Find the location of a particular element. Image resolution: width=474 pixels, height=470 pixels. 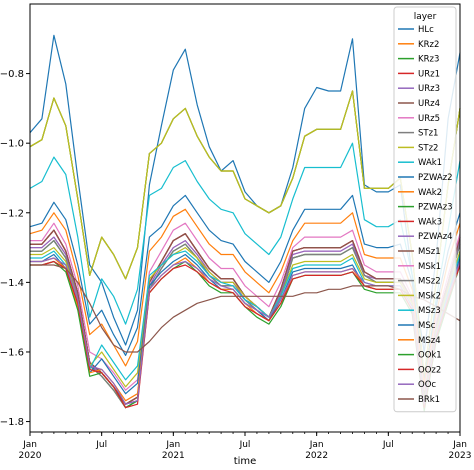

legend-label-MSz4: MSz4 is located at coordinates (429, 341).